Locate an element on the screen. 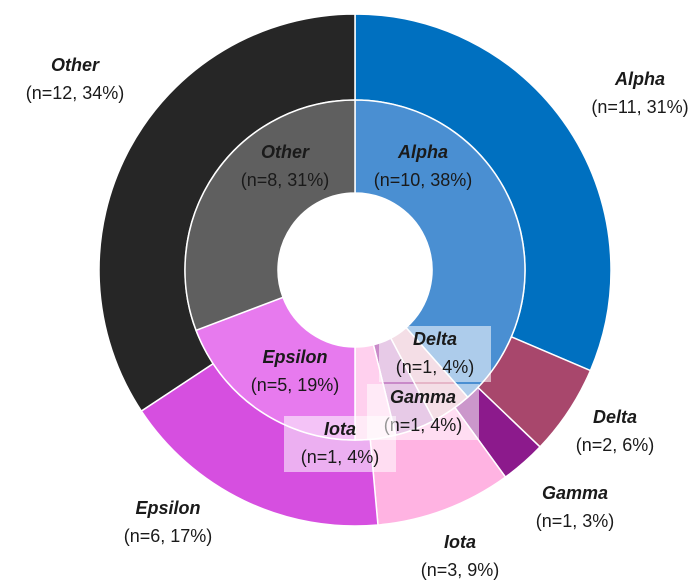 This screenshot has height=581, width=694. value-label: (n=8, 31%) is located at coordinates (285, 180).